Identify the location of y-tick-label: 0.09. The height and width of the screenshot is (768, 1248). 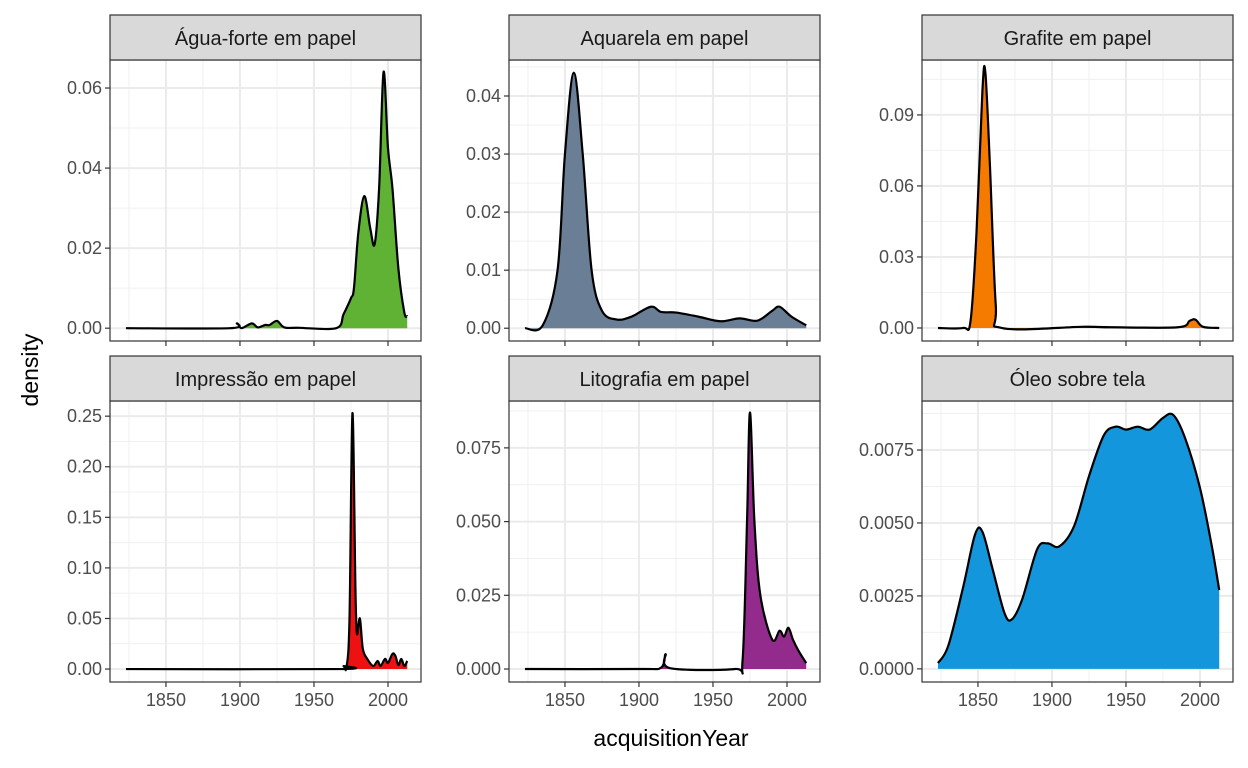
(896, 115).